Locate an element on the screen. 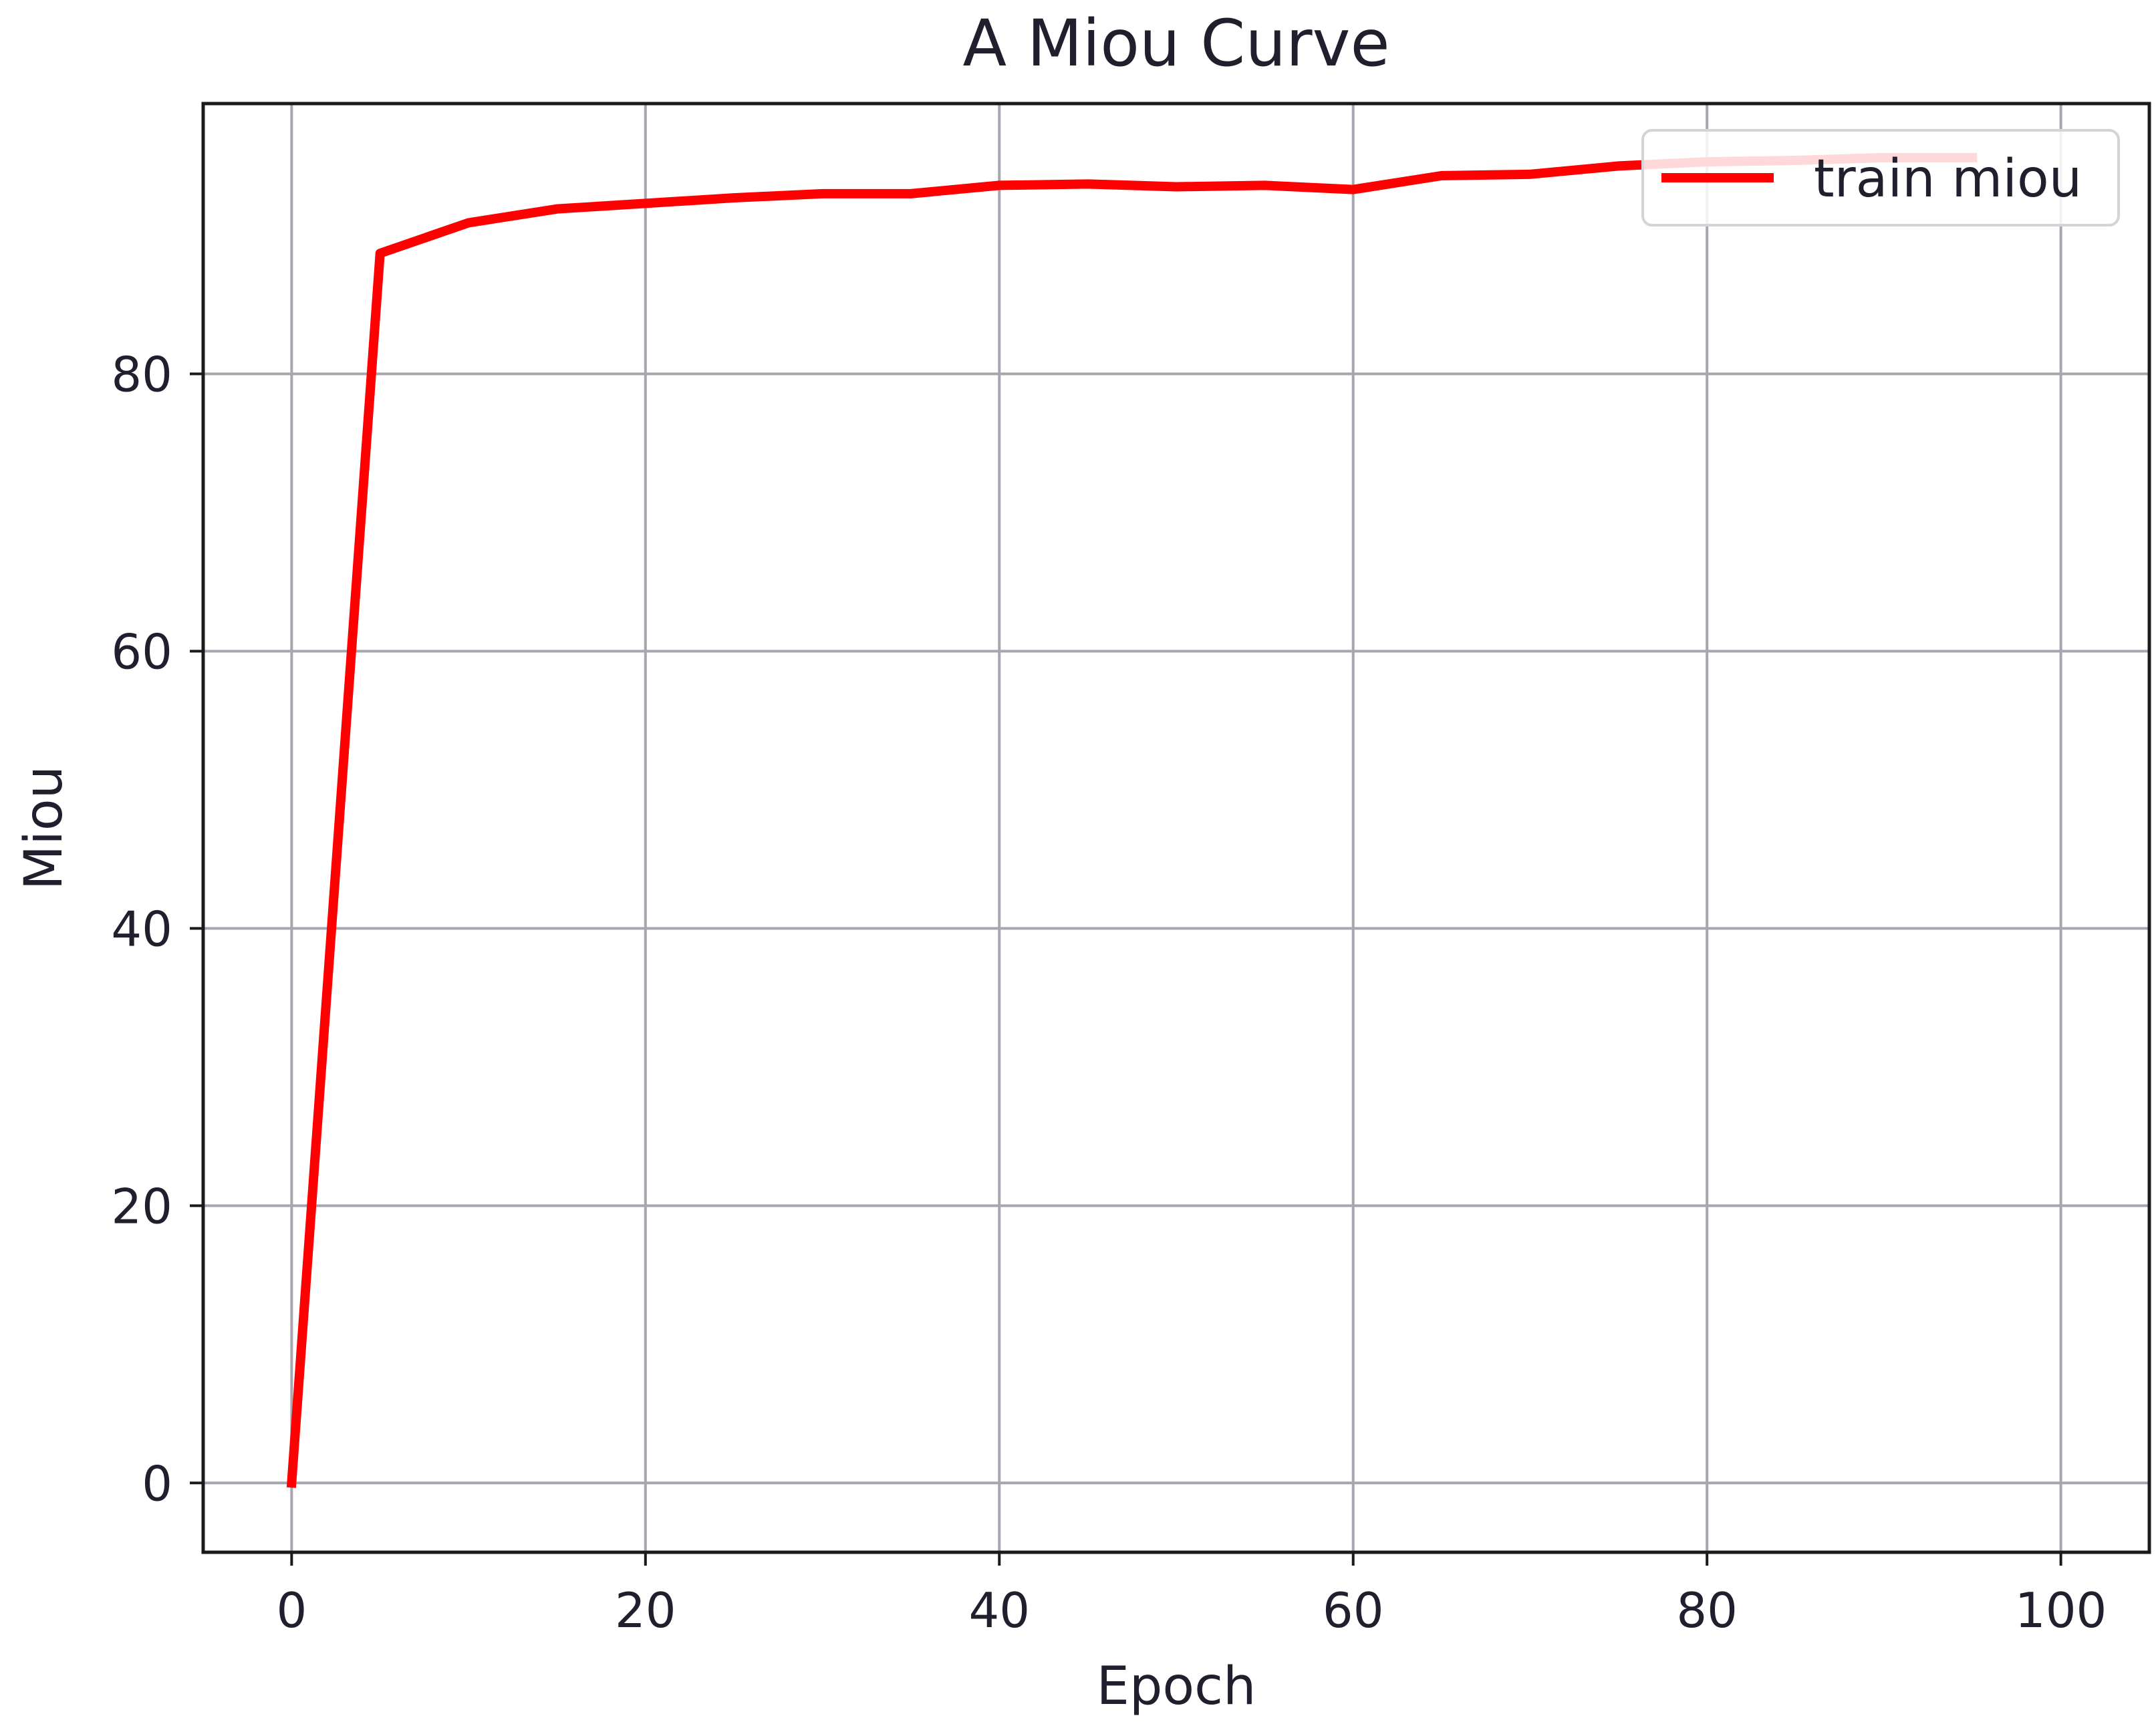  legend: train miou is located at coordinates (1880, 178).